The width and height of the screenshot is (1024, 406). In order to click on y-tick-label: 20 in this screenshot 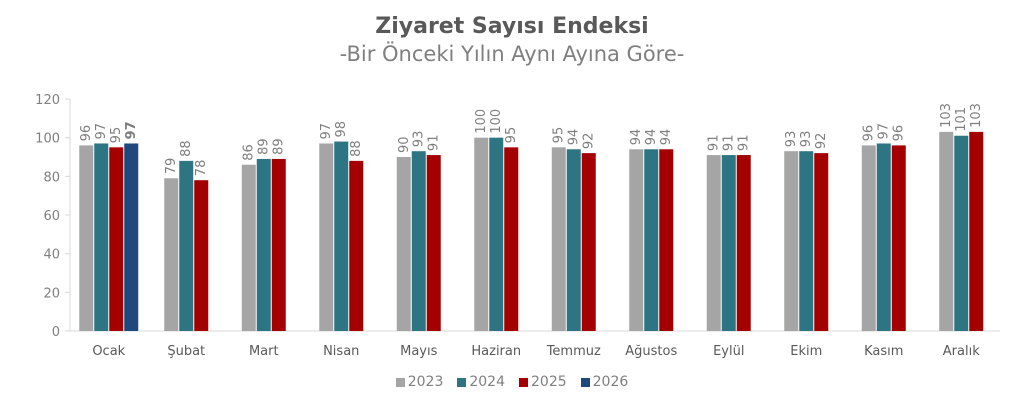, I will do `click(51, 293)`.